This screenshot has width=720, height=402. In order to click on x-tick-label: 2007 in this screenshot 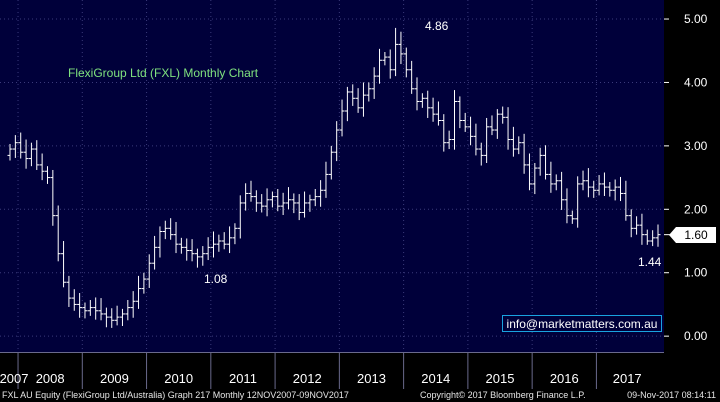, I will do `click(14, 378)`.